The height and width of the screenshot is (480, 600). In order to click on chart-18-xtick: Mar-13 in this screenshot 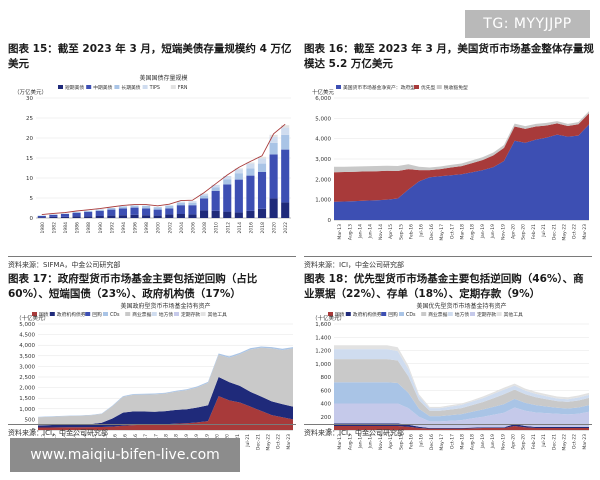, I will do `click(340, 442)`.